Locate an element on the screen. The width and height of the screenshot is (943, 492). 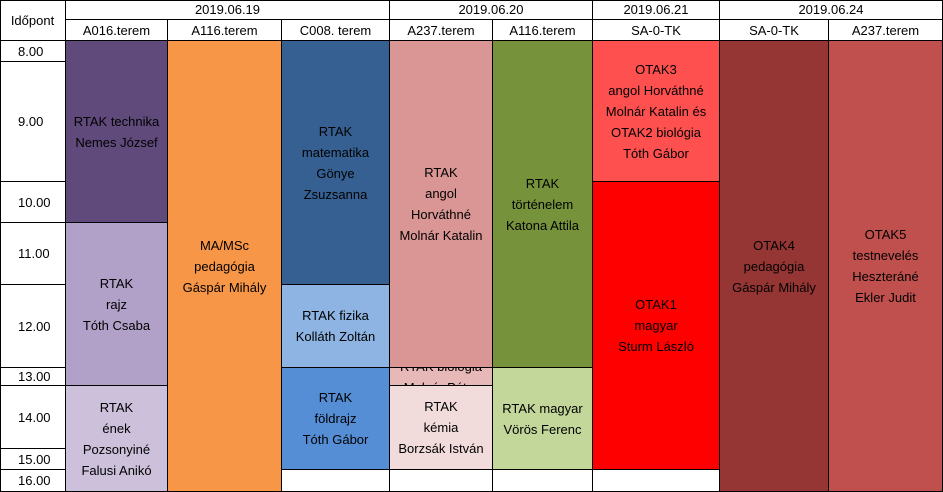
date-header: 2019.06.21 is located at coordinates (656, 10).